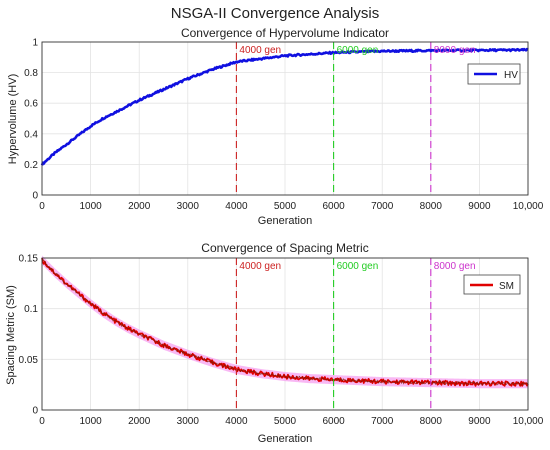 The image size is (550, 450). I want to click on hv-plot-title: Convergence of Hypervolume Indicator, so click(285, 33).